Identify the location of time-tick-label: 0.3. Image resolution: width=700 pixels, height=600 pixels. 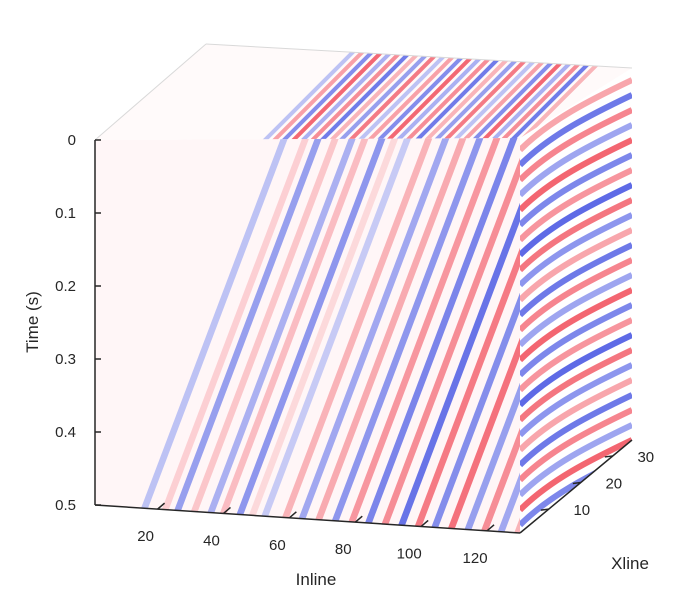
(65, 359).